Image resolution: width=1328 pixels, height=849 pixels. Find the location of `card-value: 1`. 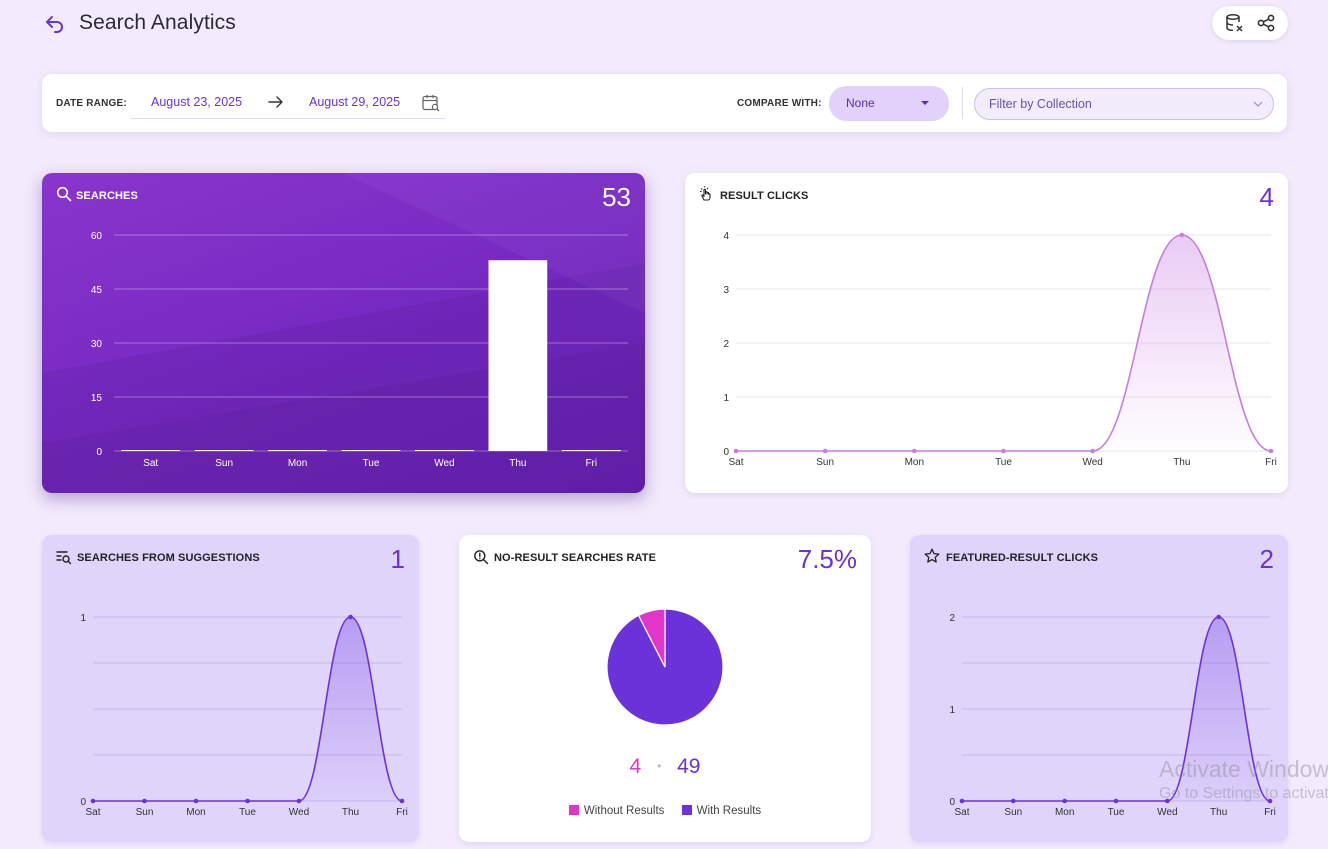

card-value: 1 is located at coordinates (397, 559).